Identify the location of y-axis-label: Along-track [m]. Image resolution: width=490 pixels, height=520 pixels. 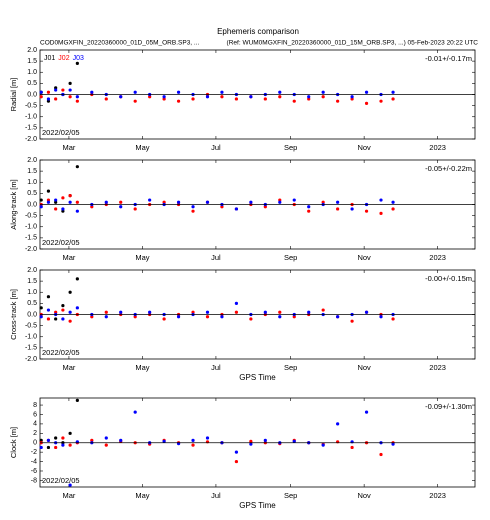
(13, 204).